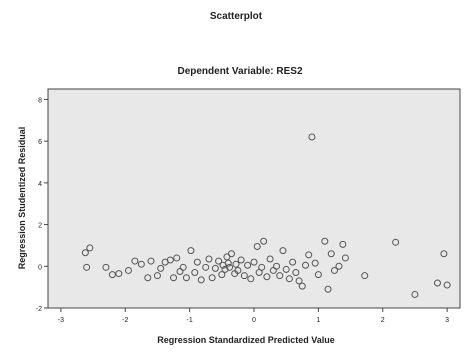  I want to click on x-tick-label: -3, so click(61, 320).